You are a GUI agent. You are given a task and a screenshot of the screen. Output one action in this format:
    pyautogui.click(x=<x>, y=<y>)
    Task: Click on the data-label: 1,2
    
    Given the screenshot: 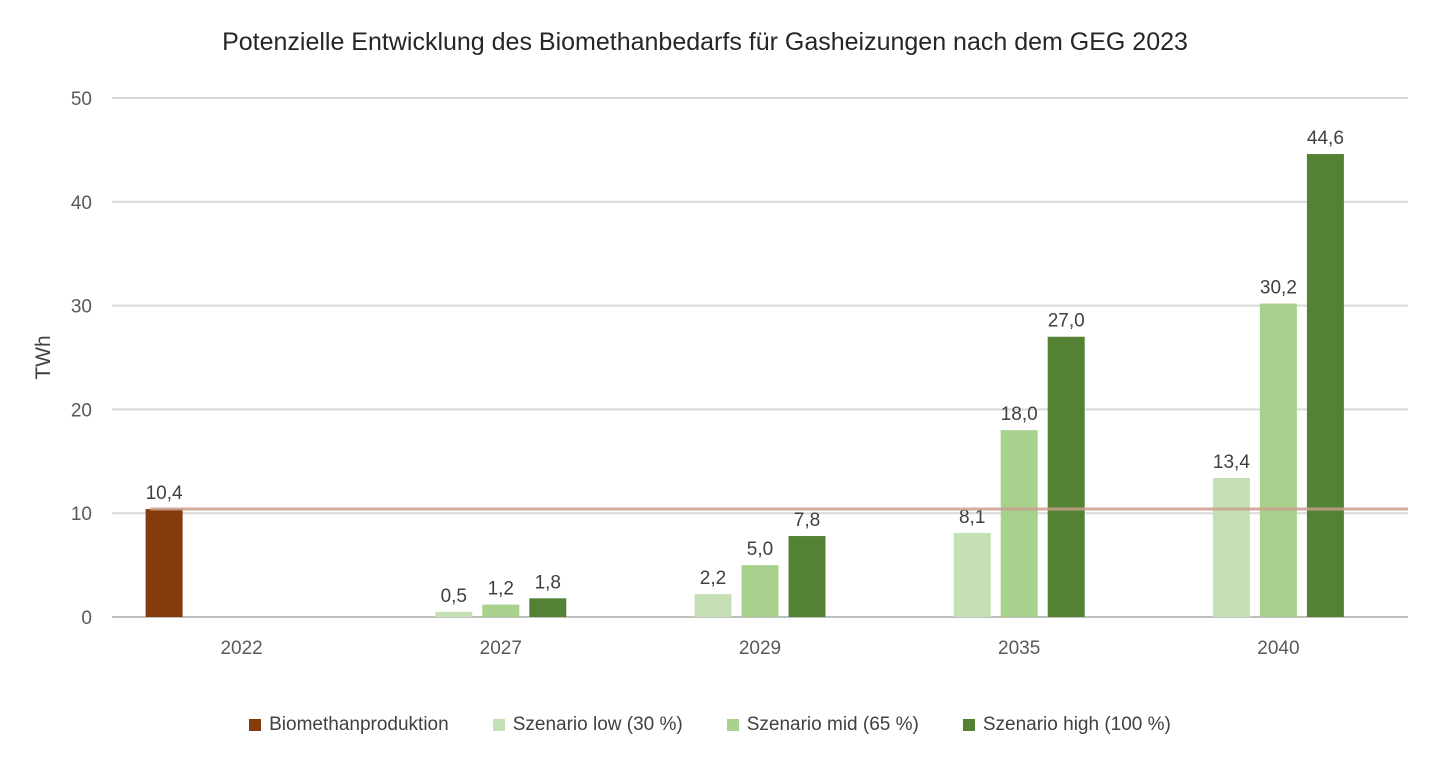 What is the action you would take?
    pyautogui.click(x=501, y=589)
    